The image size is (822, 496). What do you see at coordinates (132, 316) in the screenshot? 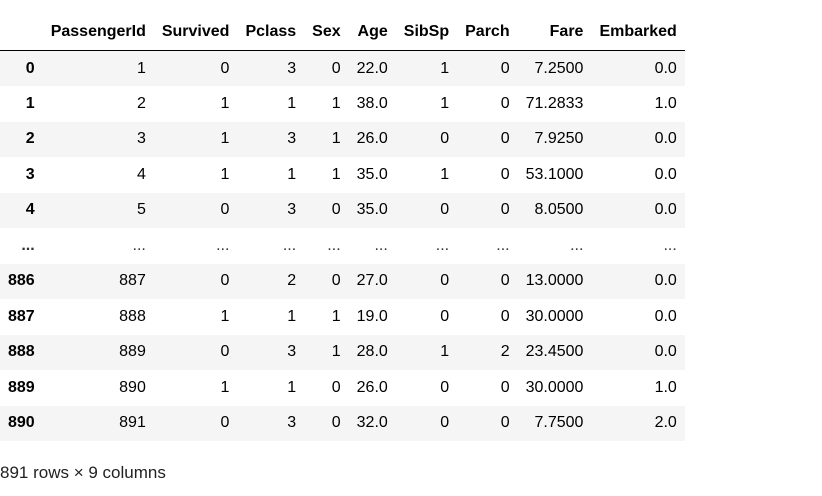
I see `cell-passengerid: 888` at bounding box center [132, 316].